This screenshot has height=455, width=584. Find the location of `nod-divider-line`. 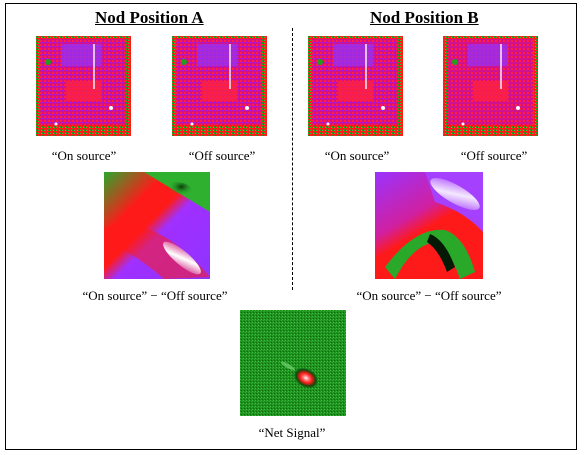

nod-divider-line is located at coordinates (292, 159).